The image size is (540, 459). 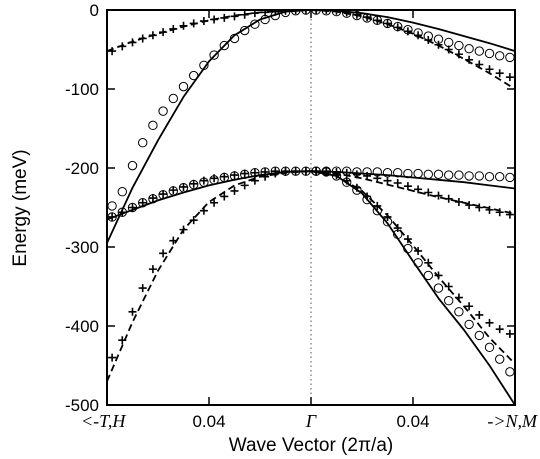 I want to click on x-tick-label-3: 0.04, so click(x=412, y=421).